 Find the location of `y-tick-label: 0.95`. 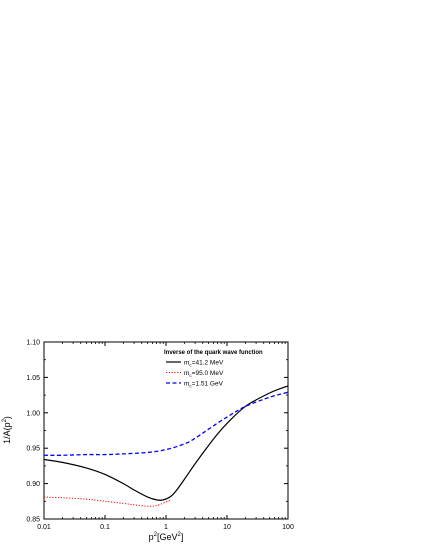

y-tick-label: 0.95 is located at coordinates (33, 449).